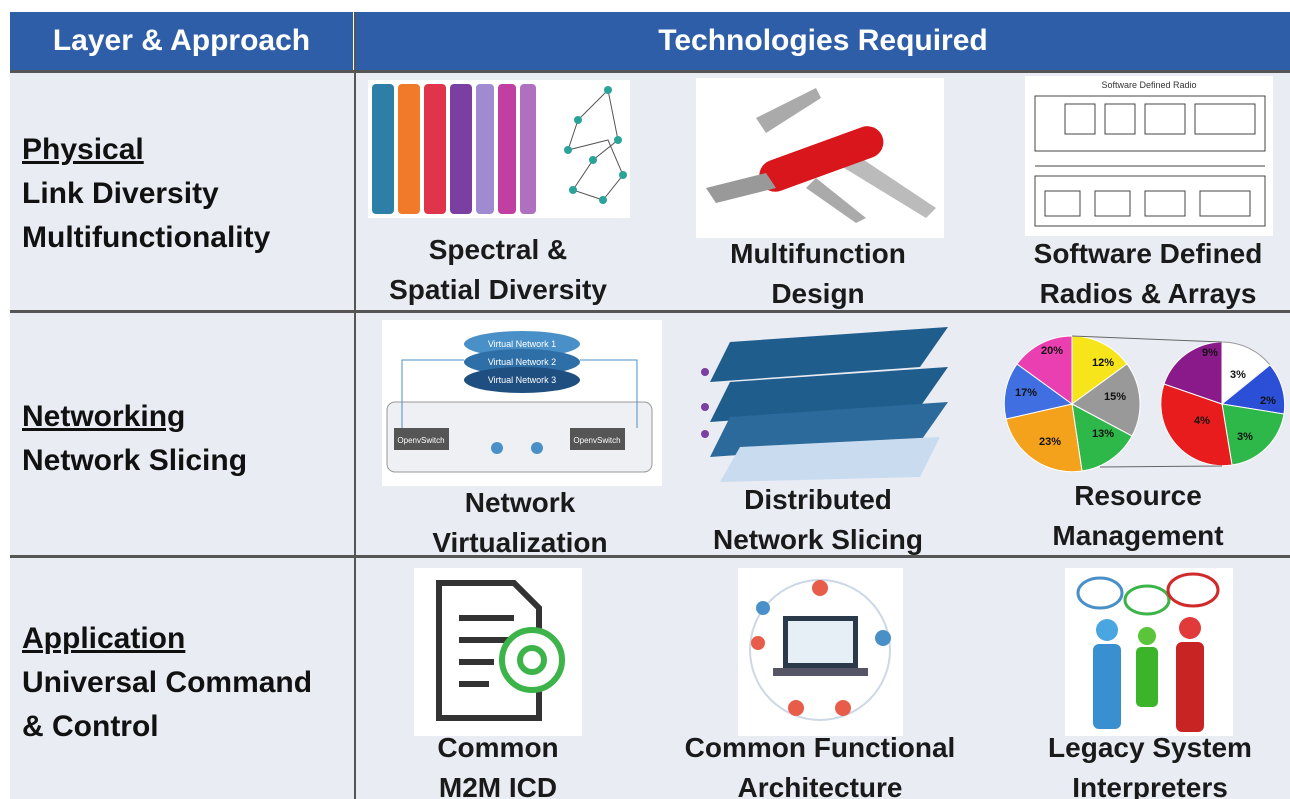 The width and height of the screenshot is (1290, 799). What do you see at coordinates (820, 747) in the screenshot?
I see `caption-line: Common Functional` at bounding box center [820, 747].